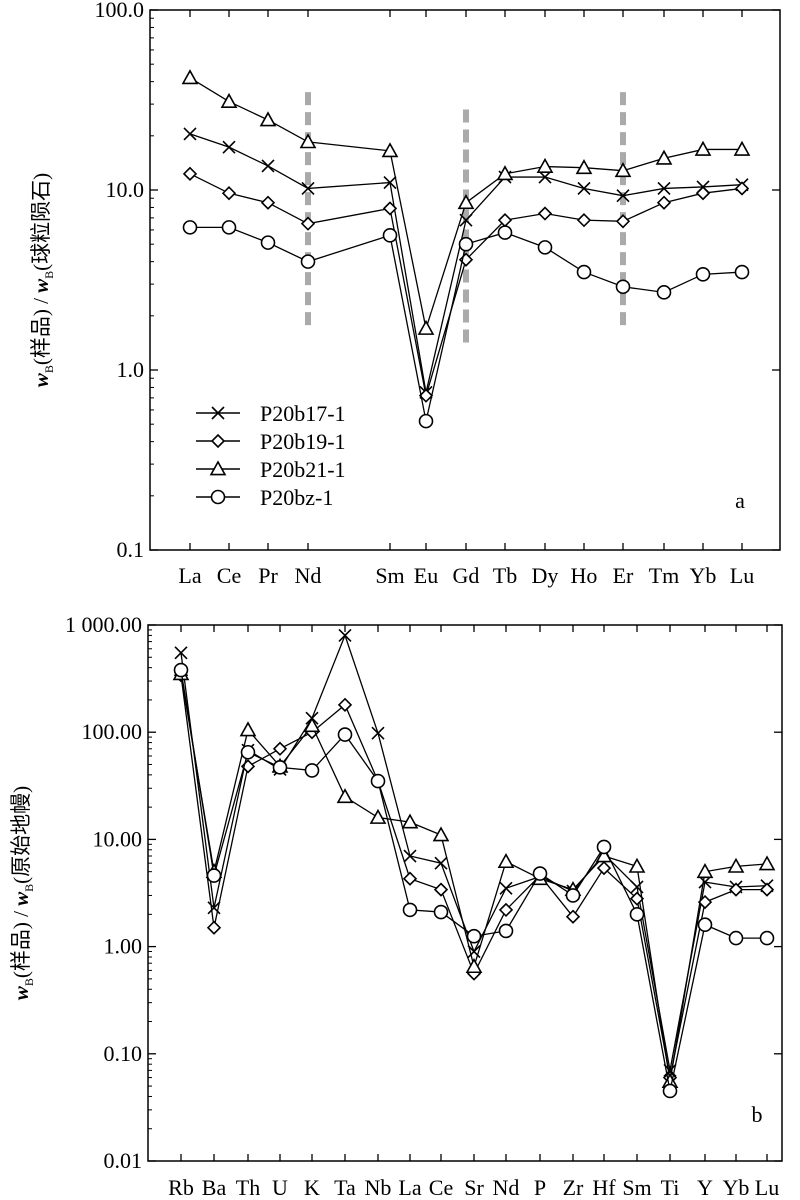  What do you see at coordinates (505, 232) in the screenshot?
I see `data-point-p20bz-1-tb` at bounding box center [505, 232].